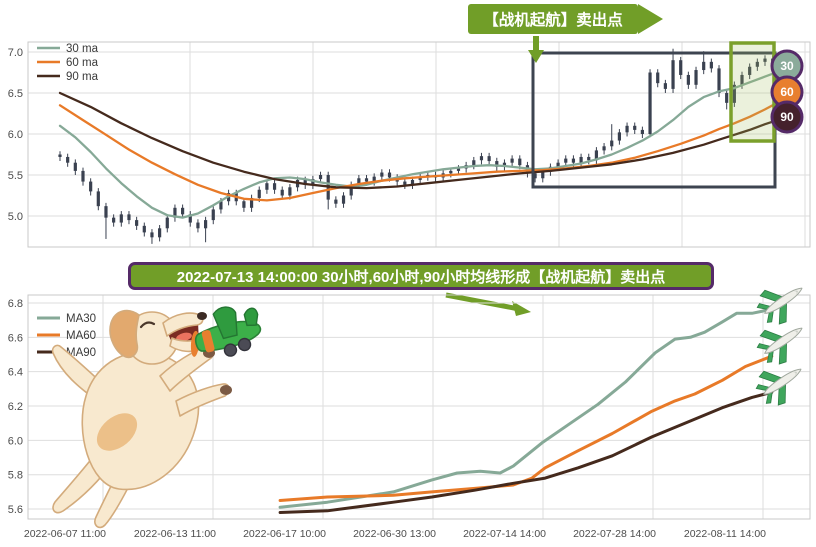  I want to click on badge-60: 60, so click(787, 92).